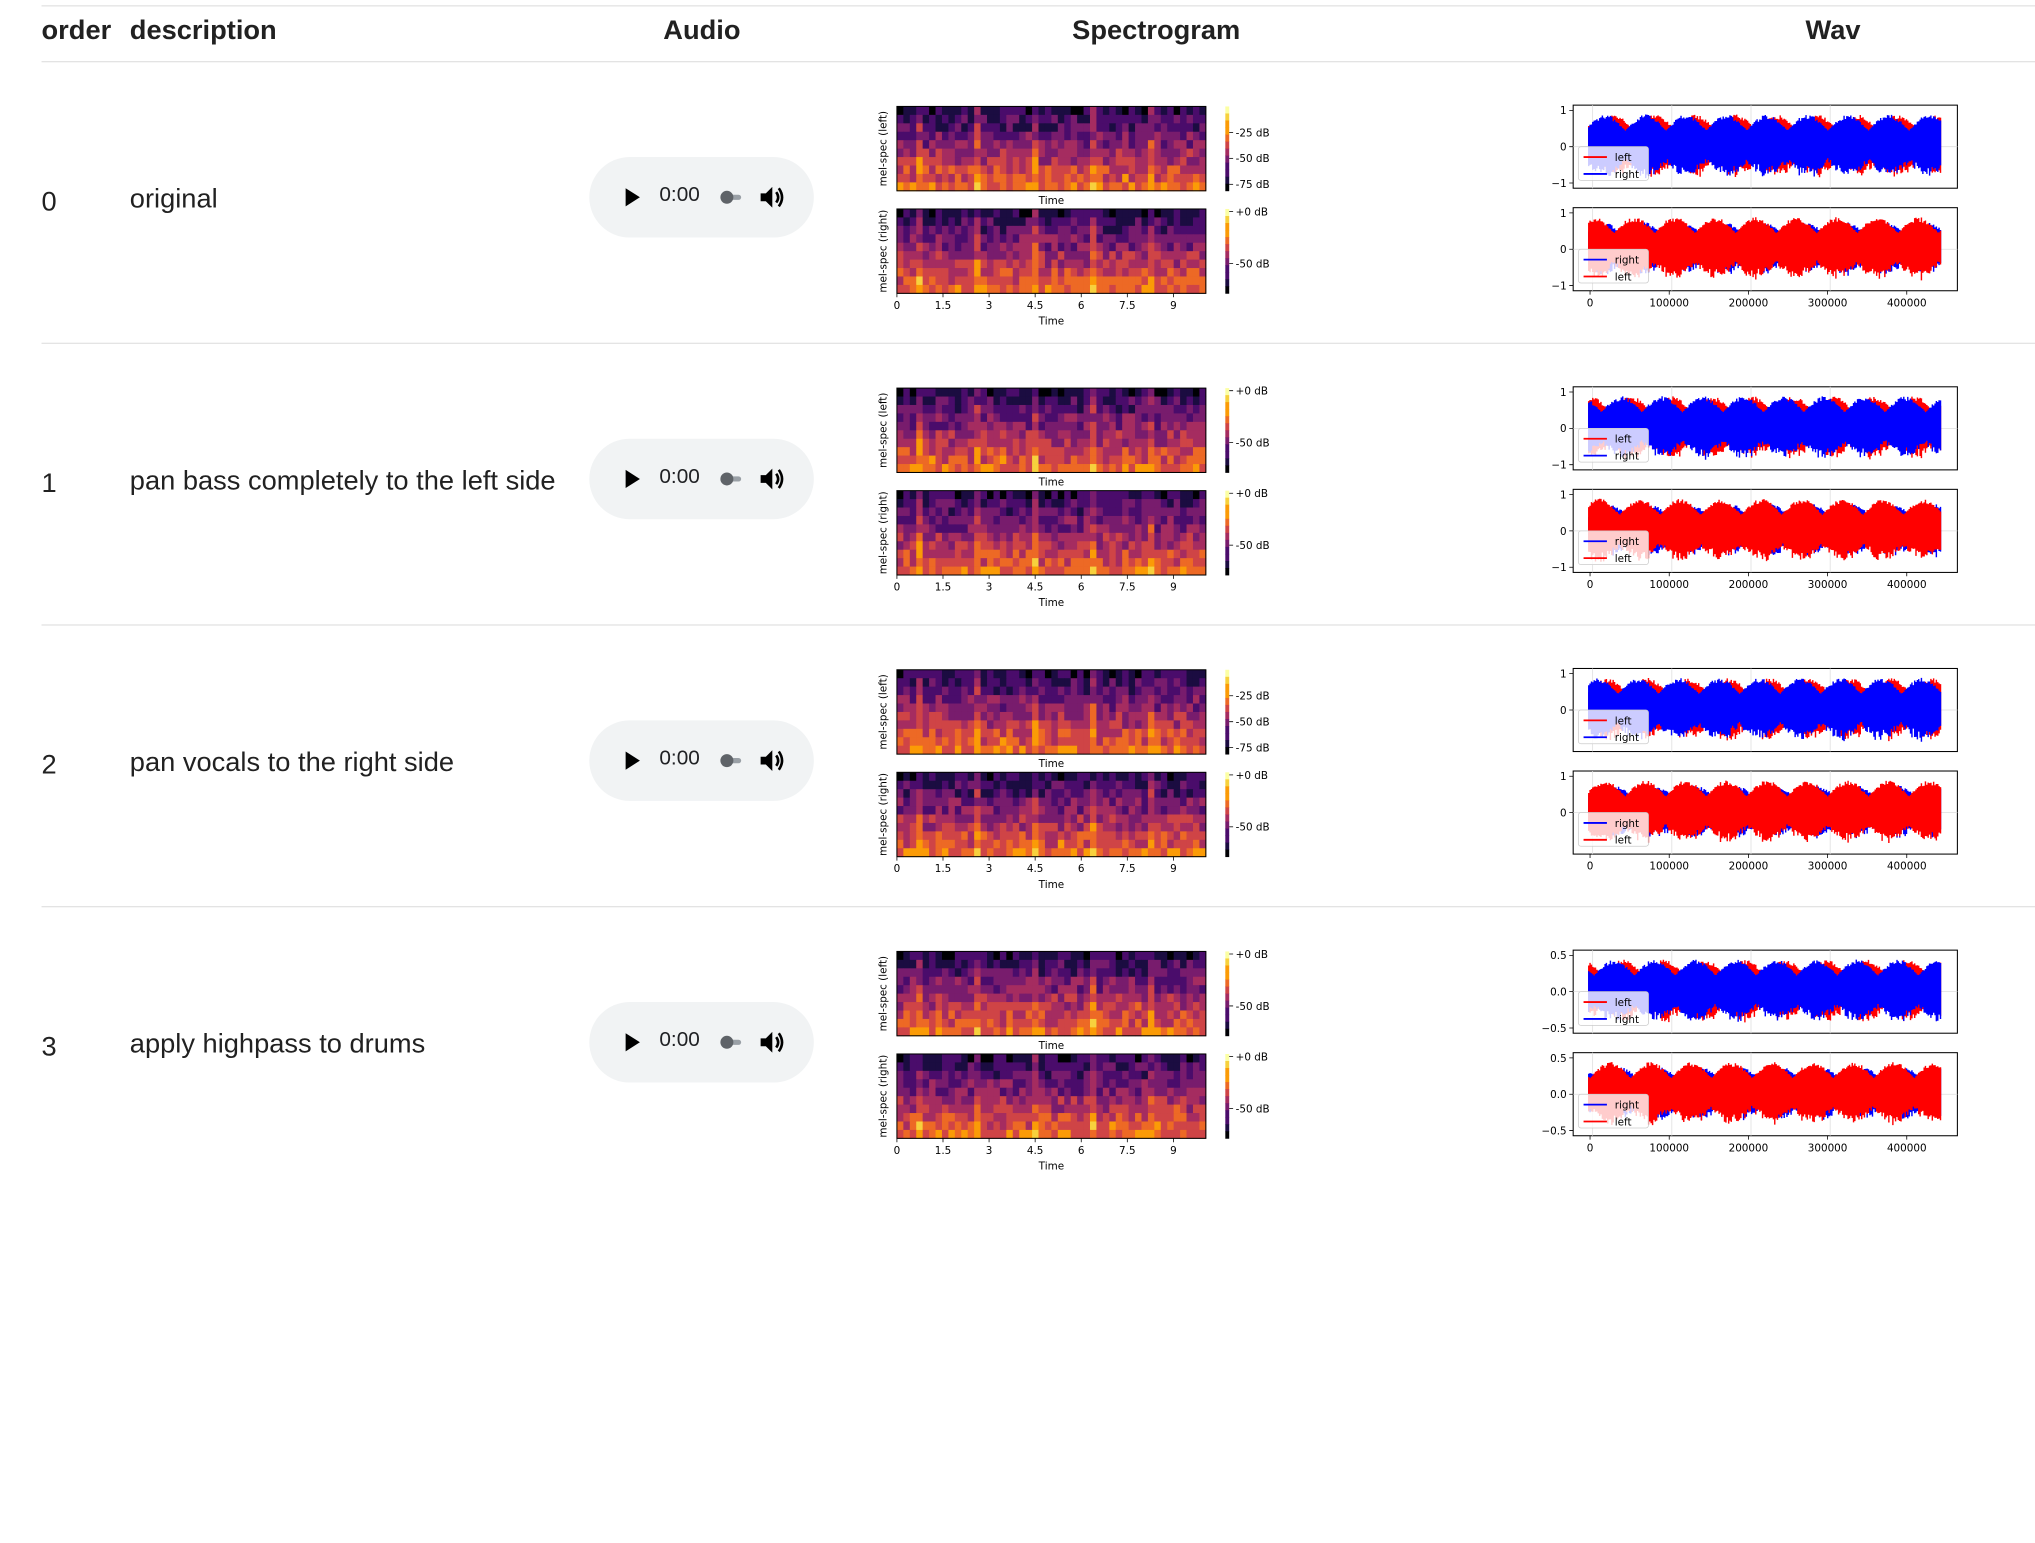  I want to click on row-order: 0, so click(49, 201).